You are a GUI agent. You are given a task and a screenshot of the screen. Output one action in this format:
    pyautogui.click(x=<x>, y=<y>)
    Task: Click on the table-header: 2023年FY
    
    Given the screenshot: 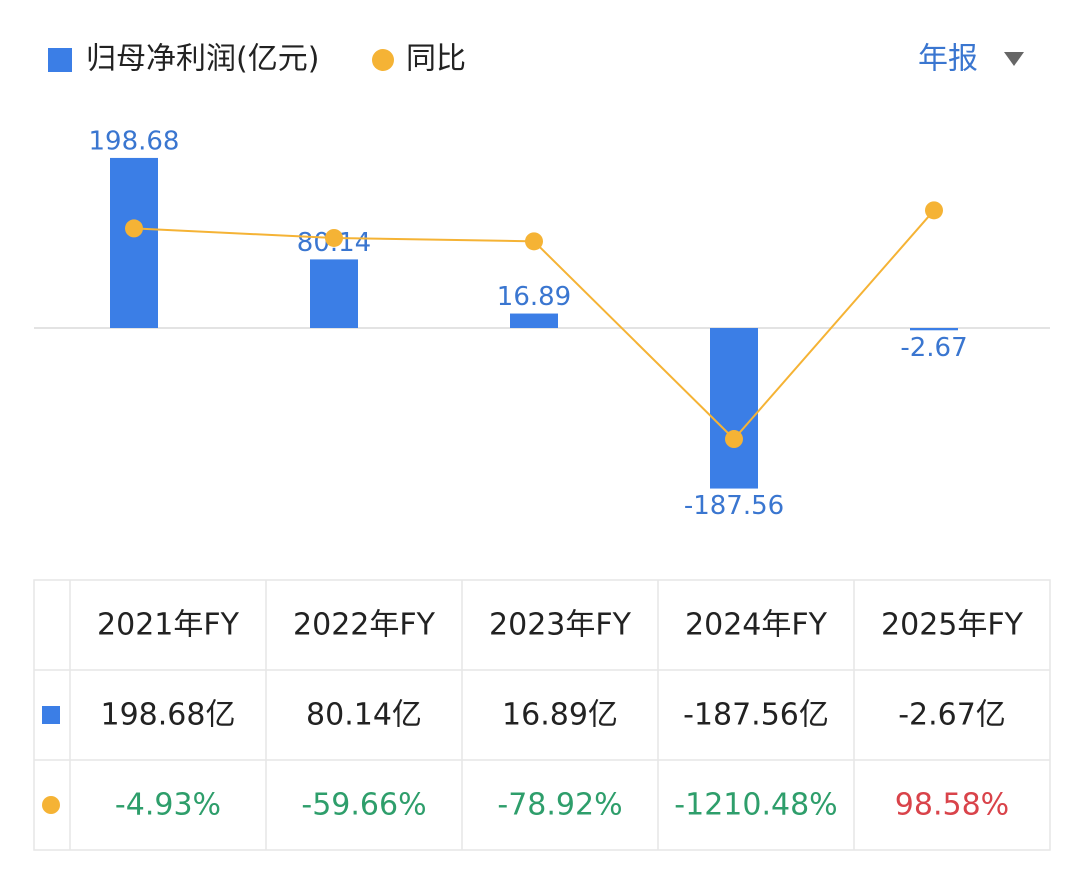 What is the action you would take?
    pyautogui.click(x=560, y=625)
    